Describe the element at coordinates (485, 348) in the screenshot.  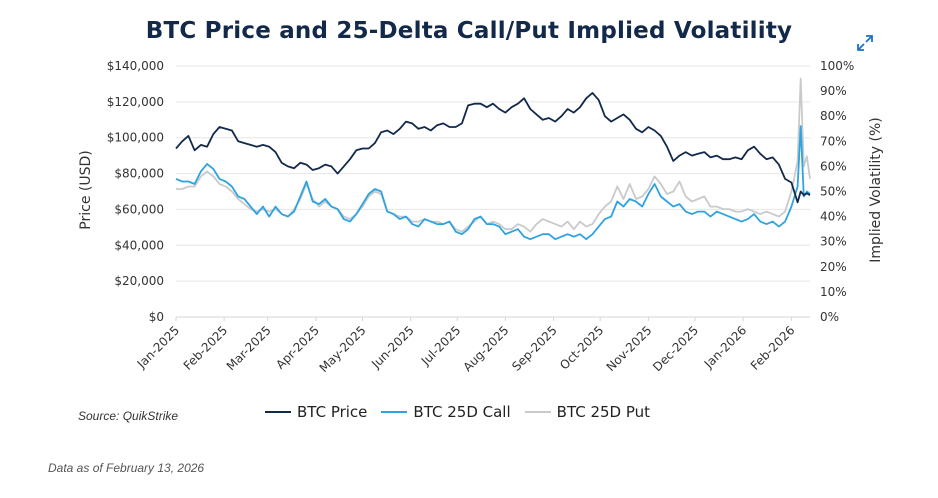
I see `x-tick-label: Aug-2025` at that location.